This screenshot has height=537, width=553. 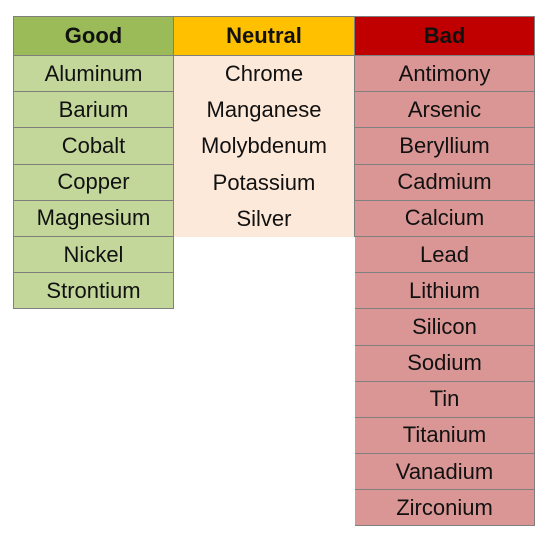 What do you see at coordinates (264, 218) in the screenshot?
I see `neutral-cell: Silver` at bounding box center [264, 218].